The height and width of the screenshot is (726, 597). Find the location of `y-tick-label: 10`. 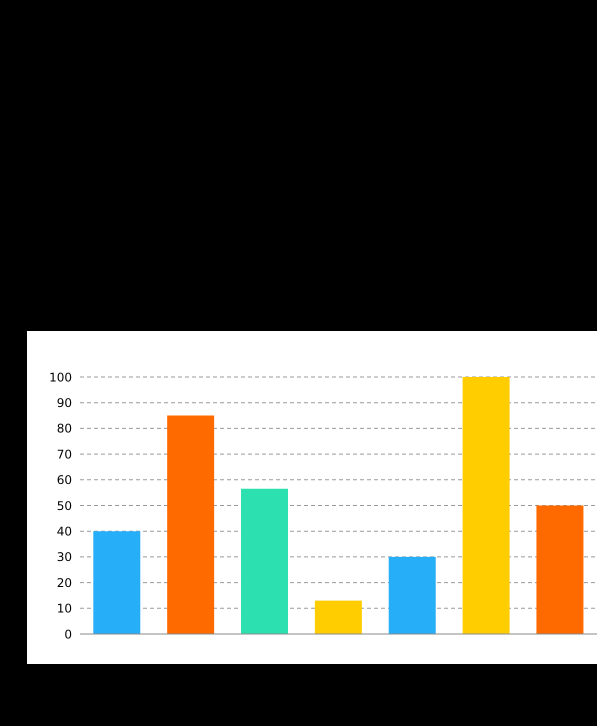

y-tick-label: 10 is located at coordinates (64, 609).